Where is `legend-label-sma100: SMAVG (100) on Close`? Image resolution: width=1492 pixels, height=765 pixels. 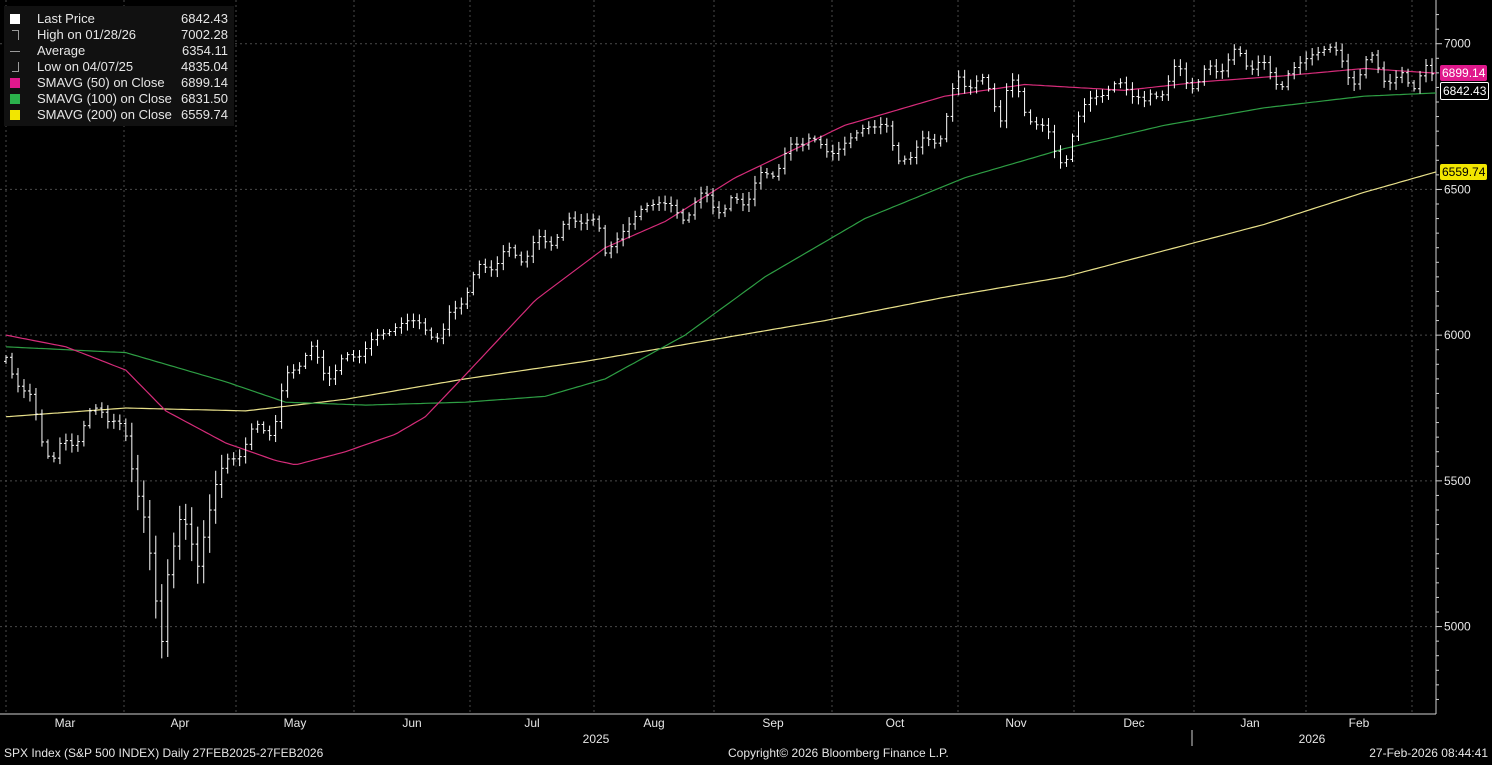
legend-label-sma100: SMAVG (100) on Close is located at coordinates (104, 98).